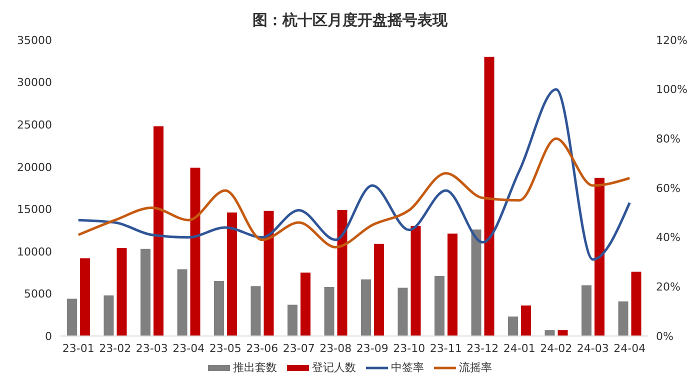  I want to click on y-tick-label: 15000, so click(34, 209).